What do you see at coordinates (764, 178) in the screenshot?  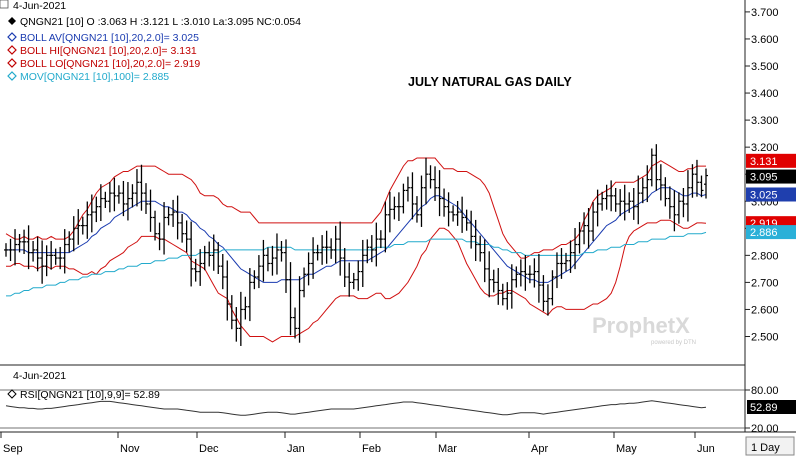 I see `svg-text: 3.095` at bounding box center [764, 178].